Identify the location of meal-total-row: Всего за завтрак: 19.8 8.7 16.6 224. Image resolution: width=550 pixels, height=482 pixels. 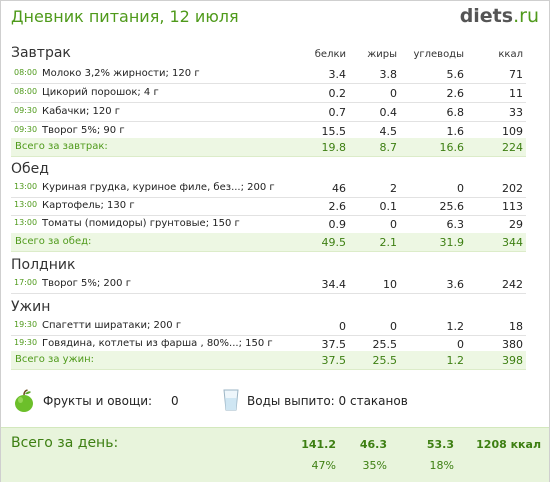
(268, 147).